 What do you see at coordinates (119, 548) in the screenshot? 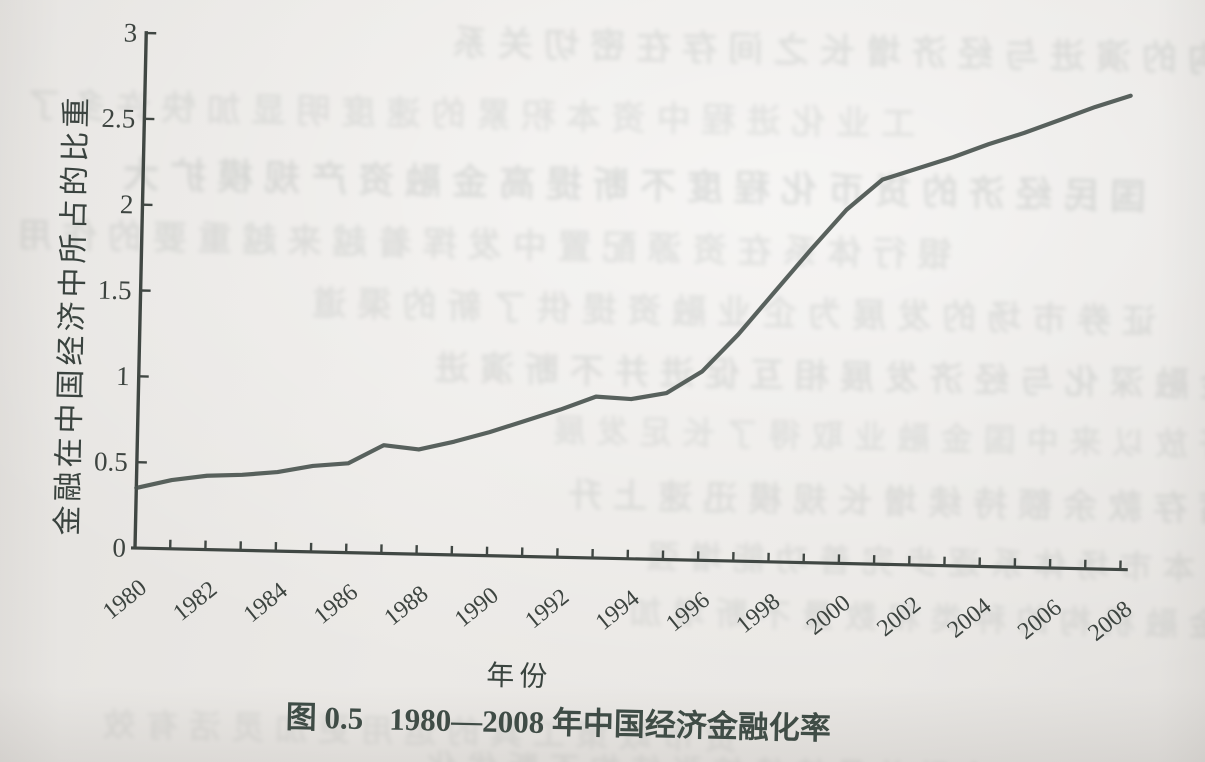
I see `y-tick-label: 0` at bounding box center [119, 548].